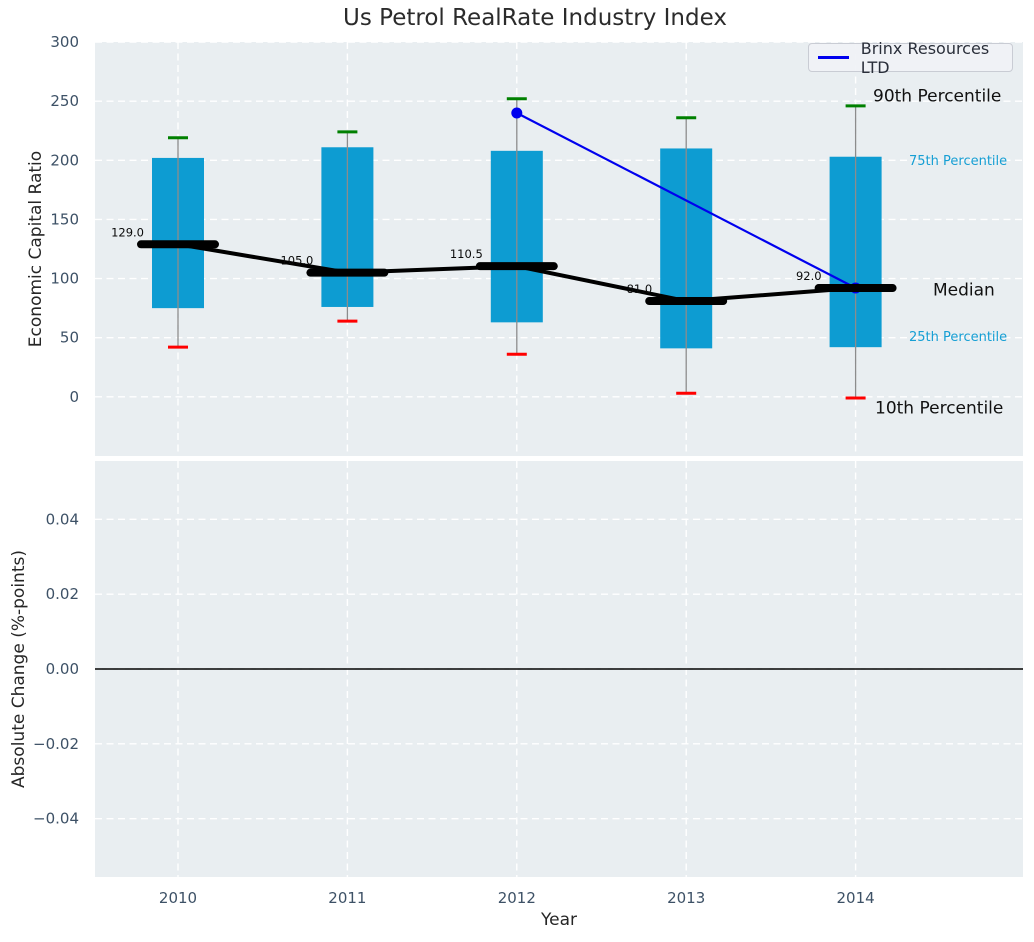 Image resolution: width=1034 pixels, height=942 pixels. I want to click on annotation-25th-percentile: 25th Percentile, so click(958, 337).